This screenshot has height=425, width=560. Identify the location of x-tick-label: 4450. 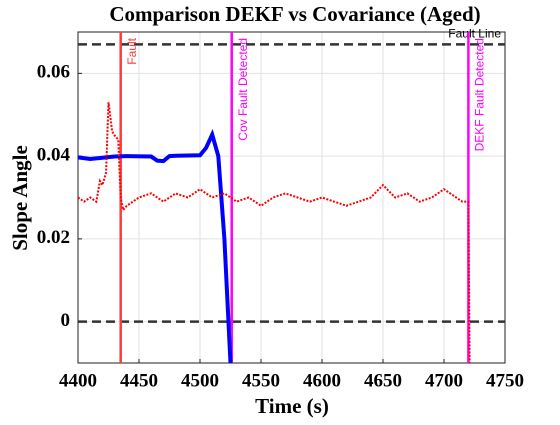
(139, 380).